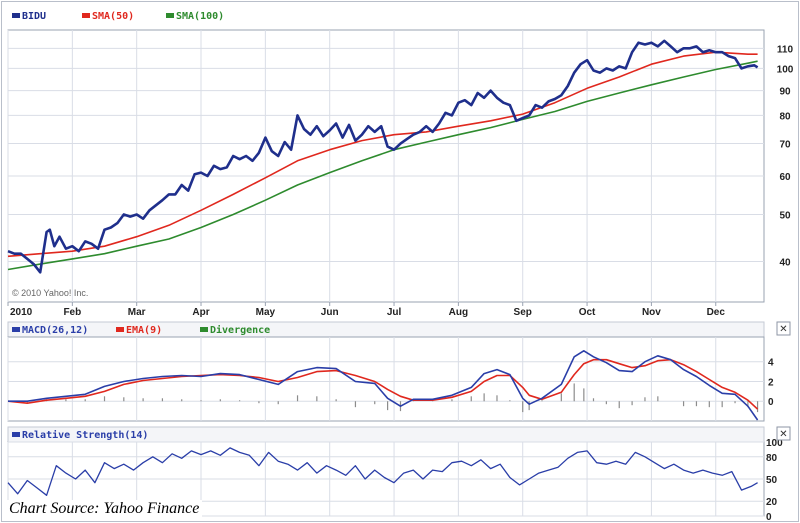 This screenshot has height=523, width=800. I want to click on rsi-y-tick-label: 50, so click(772, 480).